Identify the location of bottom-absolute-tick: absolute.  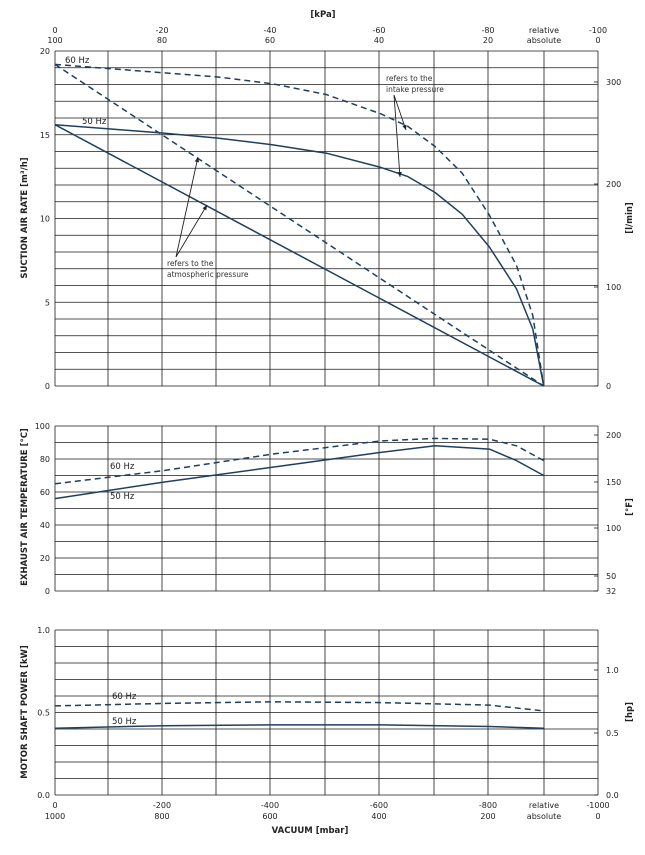
(544, 816).